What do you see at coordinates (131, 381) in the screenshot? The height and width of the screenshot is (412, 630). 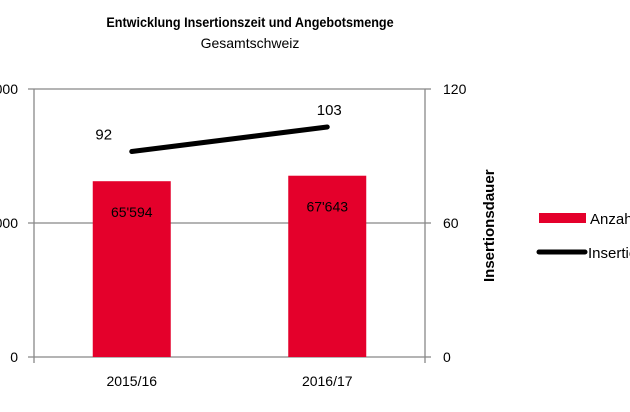 I see `x-tick-label: 2015/16` at bounding box center [131, 381].